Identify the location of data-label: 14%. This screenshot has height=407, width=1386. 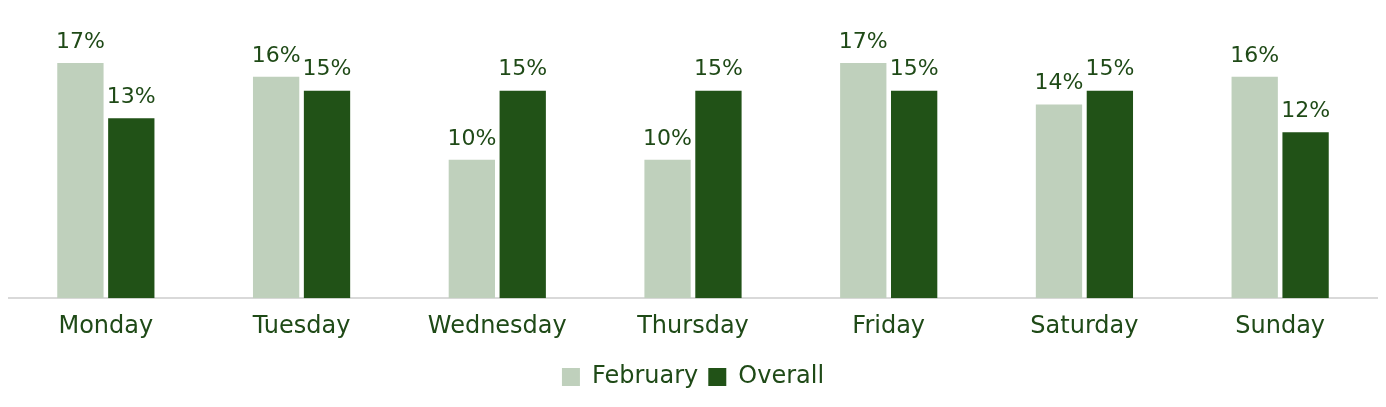
(1059, 82).